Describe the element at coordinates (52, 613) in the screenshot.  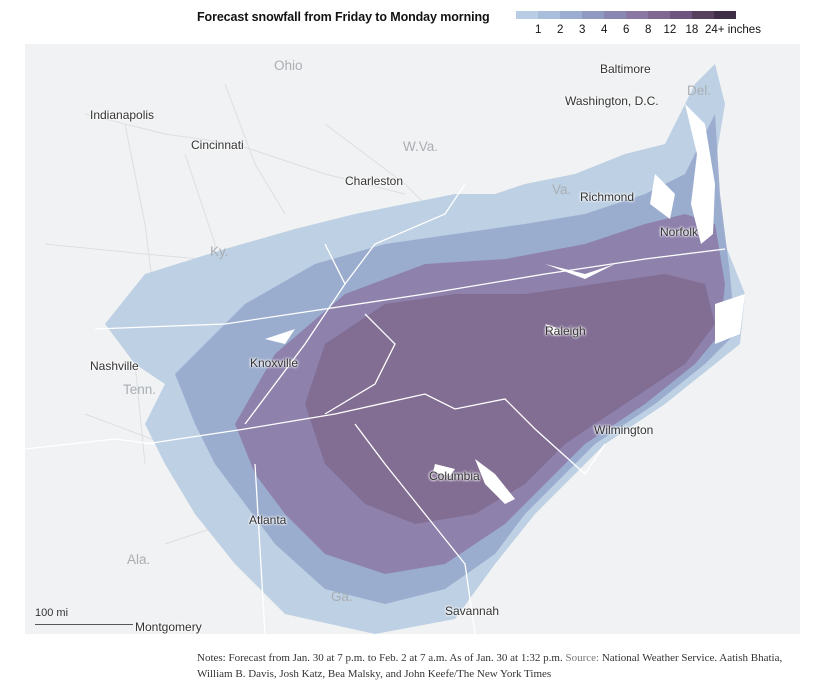
I see `scale-label: 100 mi` at that location.